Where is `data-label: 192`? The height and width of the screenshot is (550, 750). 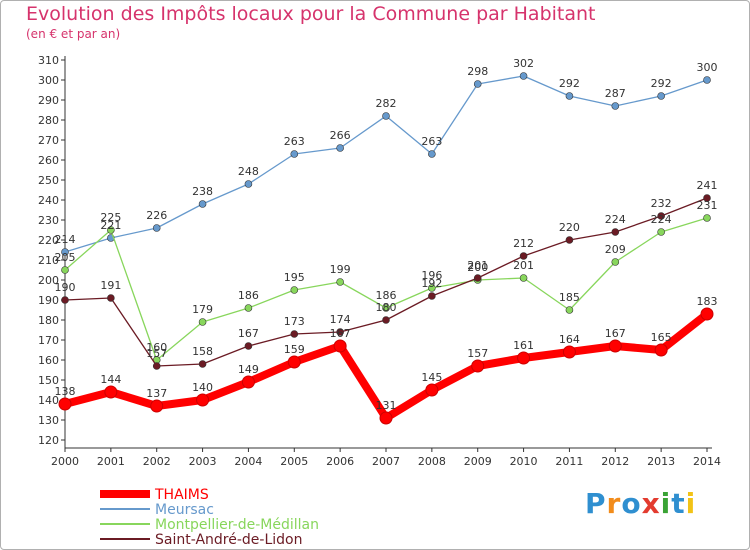
data-label: 192 is located at coordinates (431, 283).